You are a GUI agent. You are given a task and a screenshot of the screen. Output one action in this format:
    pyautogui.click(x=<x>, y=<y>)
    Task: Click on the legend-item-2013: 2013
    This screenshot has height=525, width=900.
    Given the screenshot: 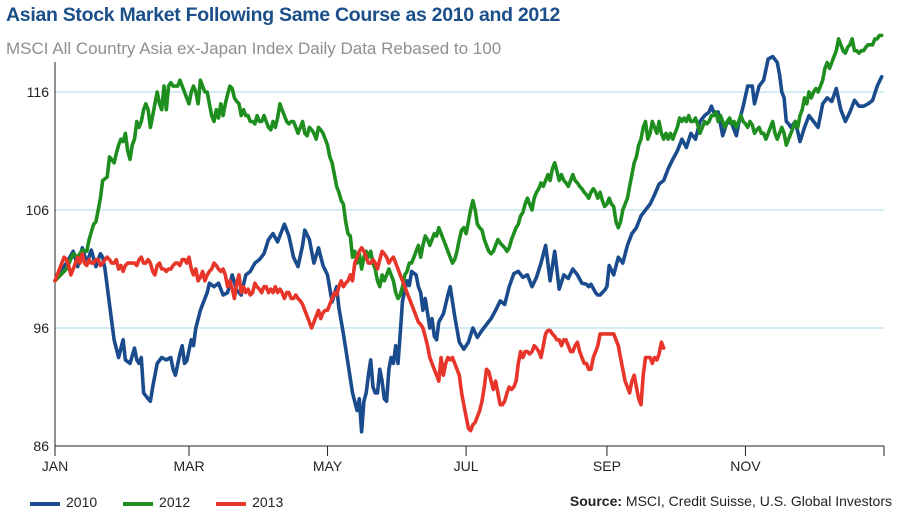 What is the action you would take?
    pyautogui.click(x=249, y=502)
    